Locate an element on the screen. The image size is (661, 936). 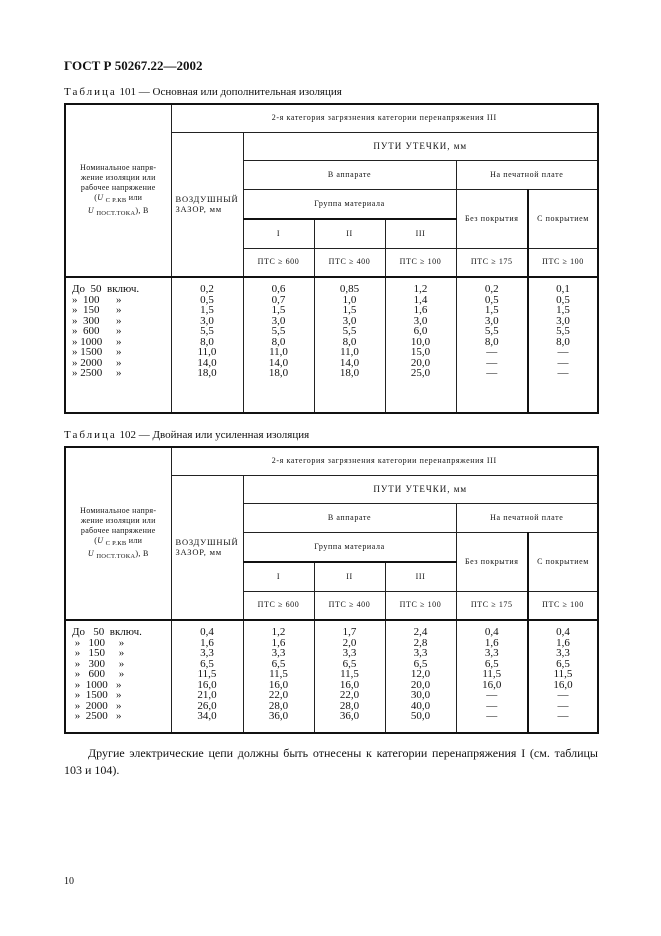
subscript: С Р.КВ is located at coordinates (116, 543).